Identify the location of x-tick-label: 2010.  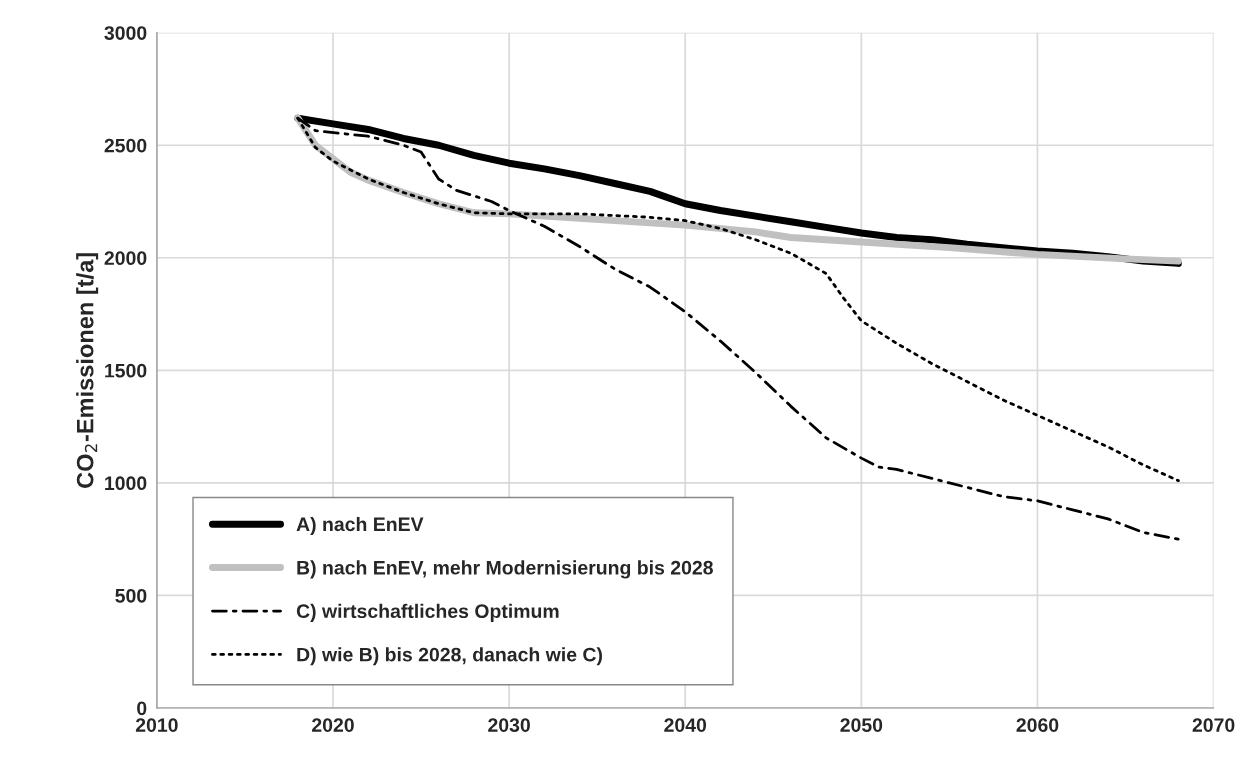
(156, 725).